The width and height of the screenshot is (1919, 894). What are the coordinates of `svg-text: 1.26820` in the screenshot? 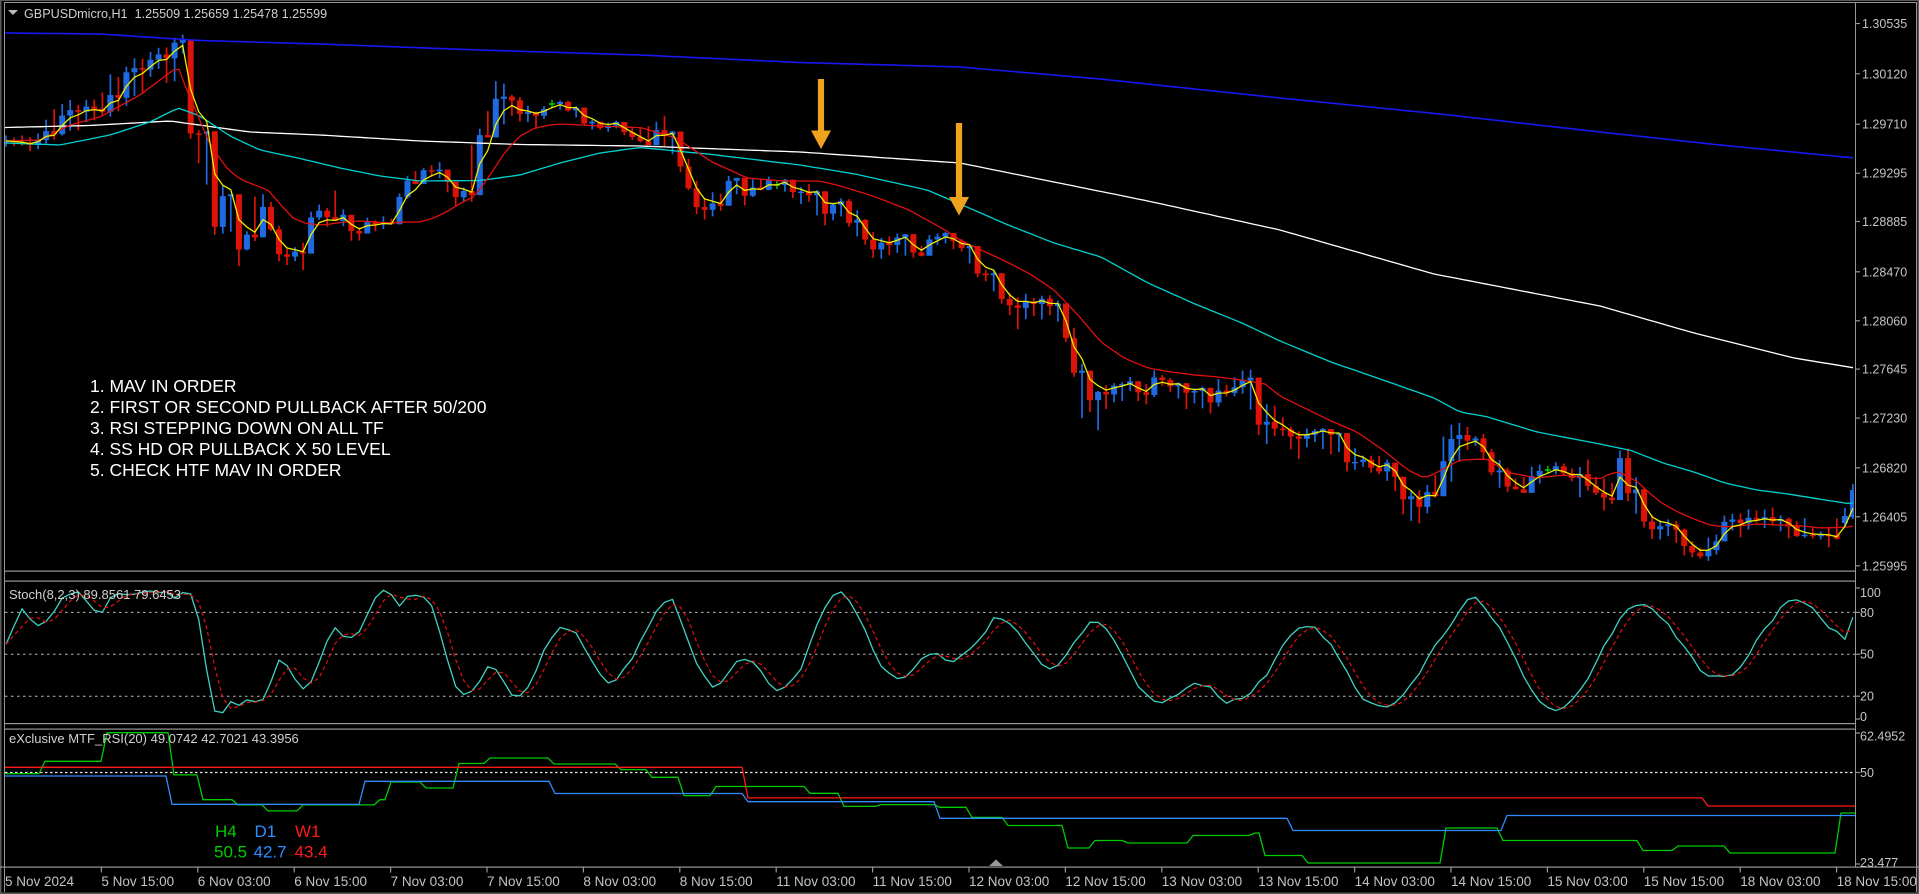 It's located at (1884, 468).